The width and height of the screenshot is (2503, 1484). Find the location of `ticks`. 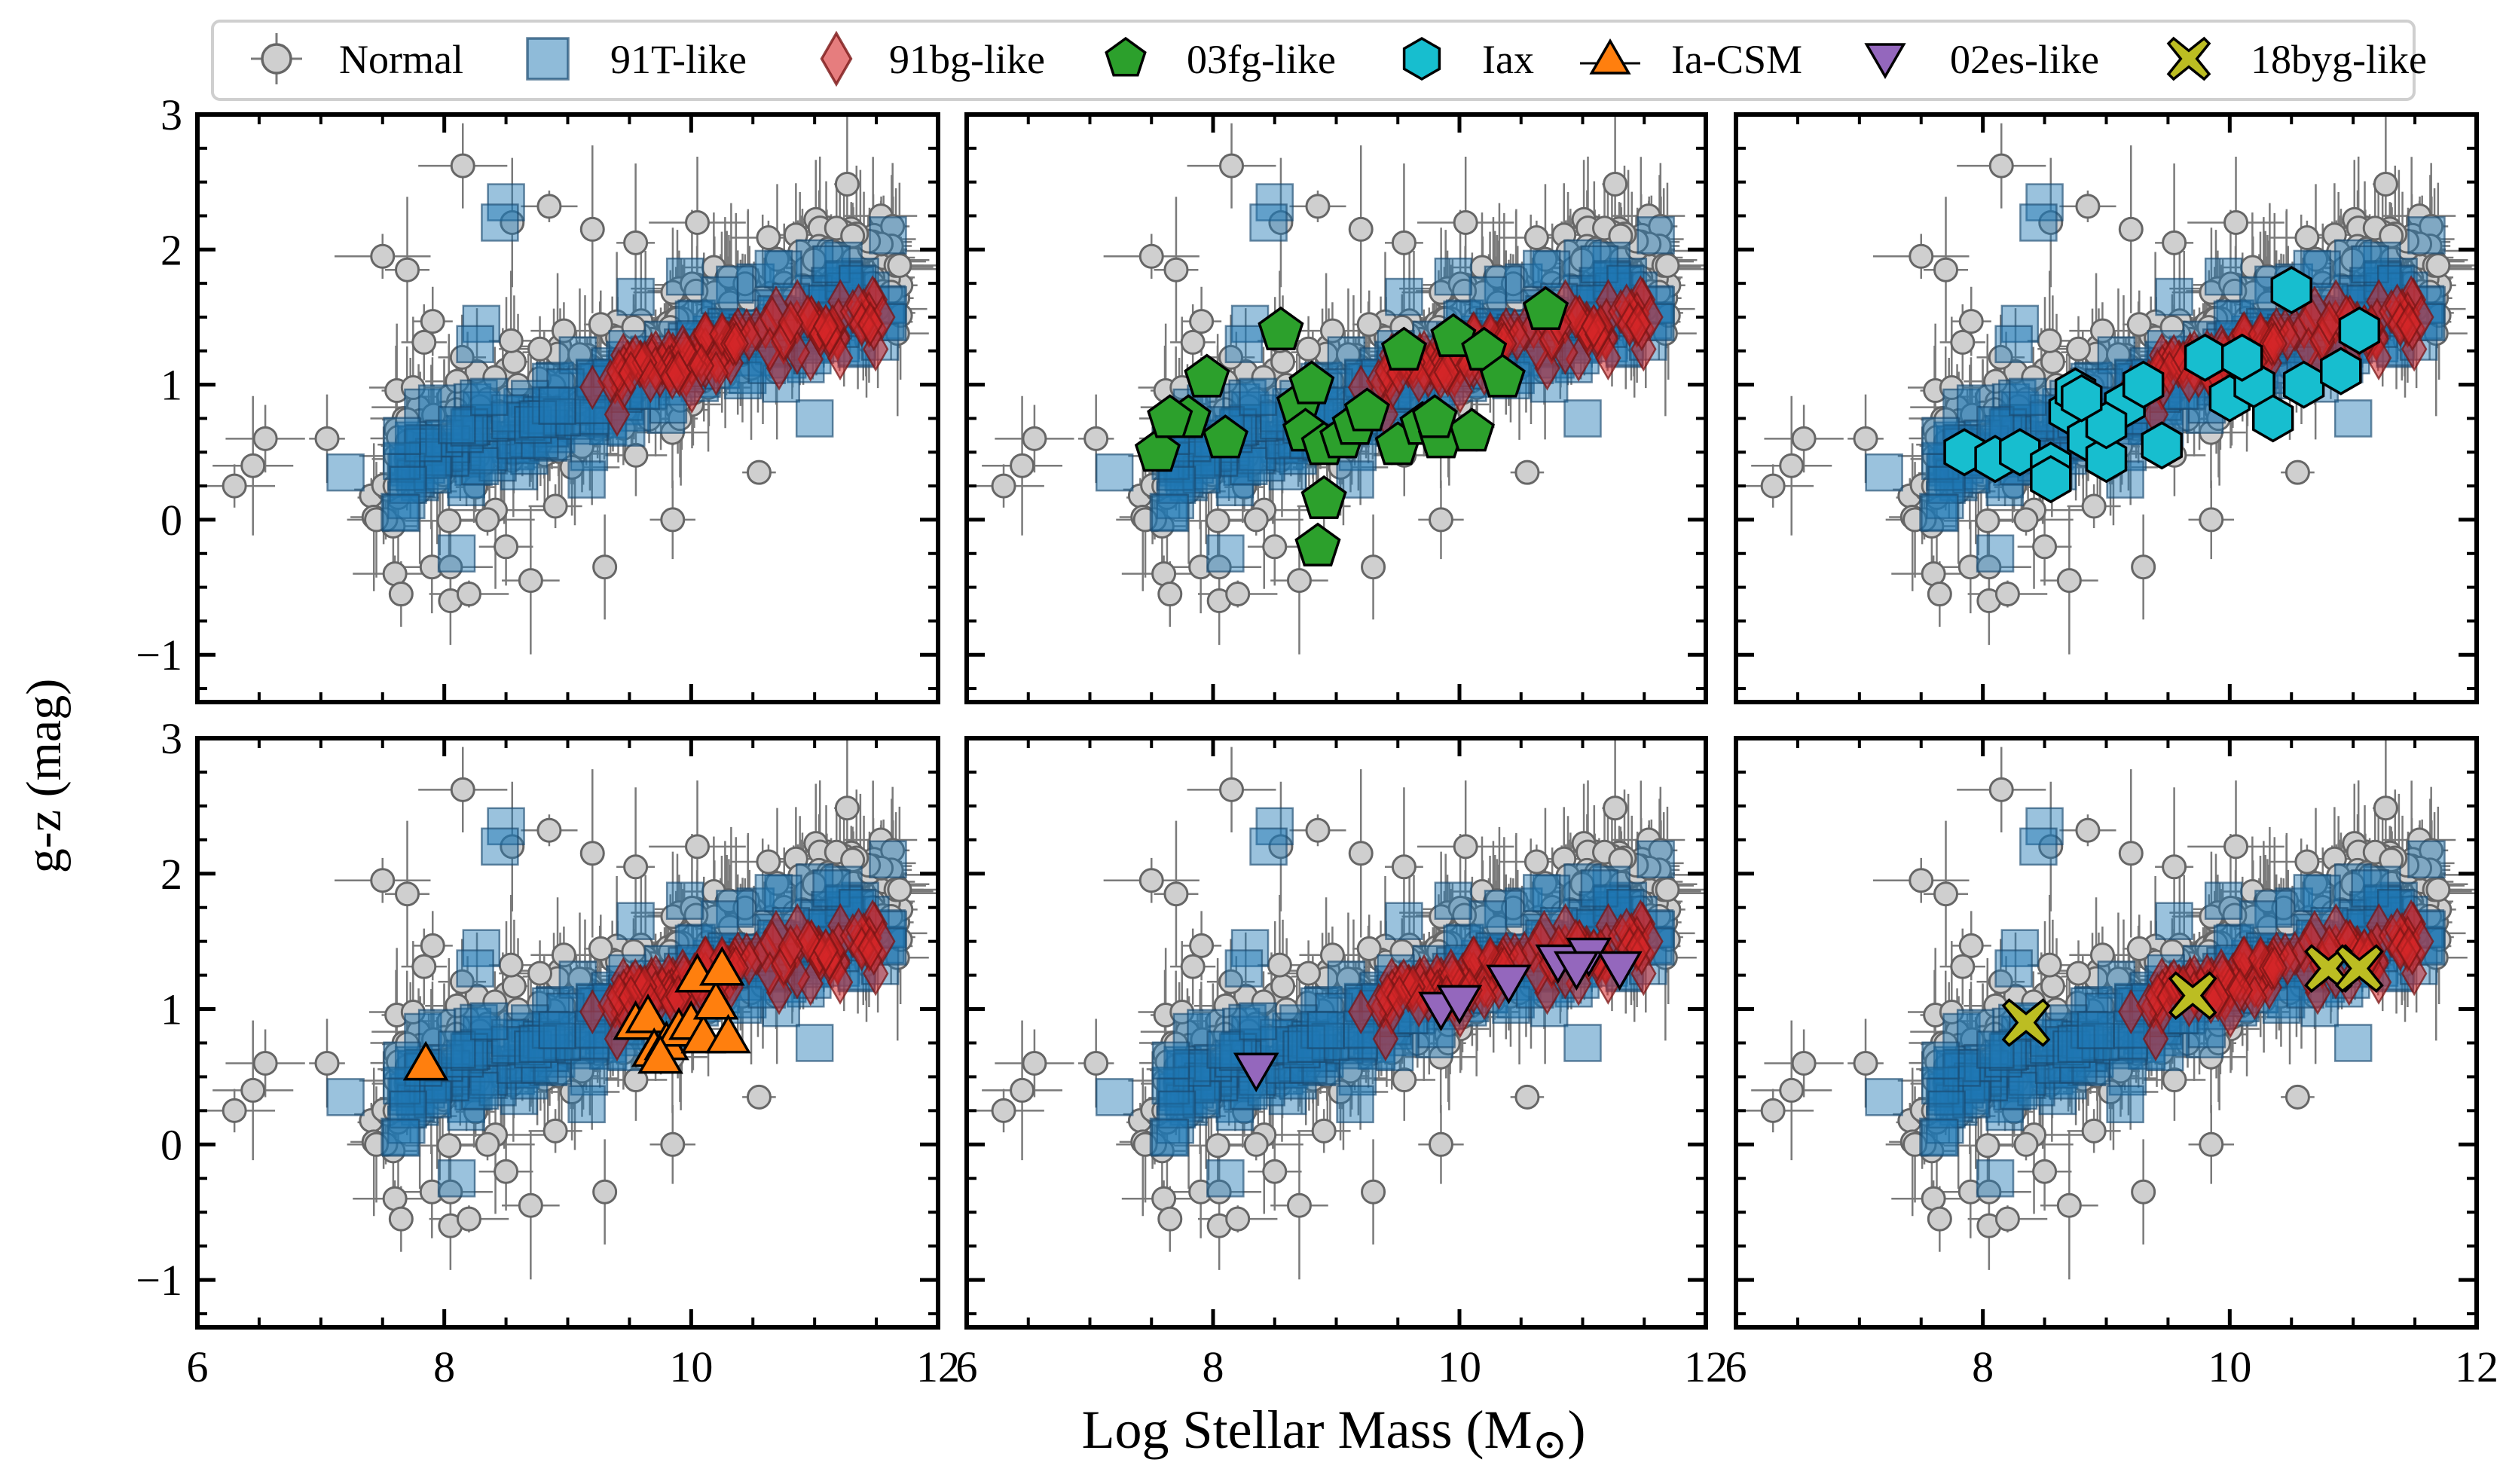

ticks is located at coordinates (567, 407).